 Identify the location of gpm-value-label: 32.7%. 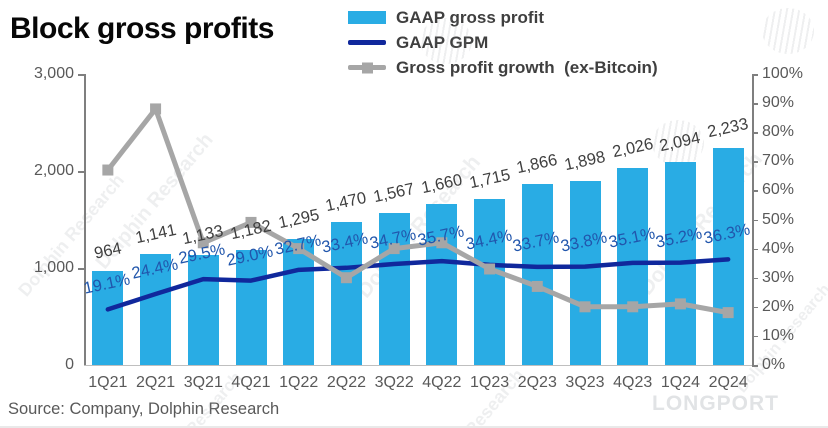
(297, 245).